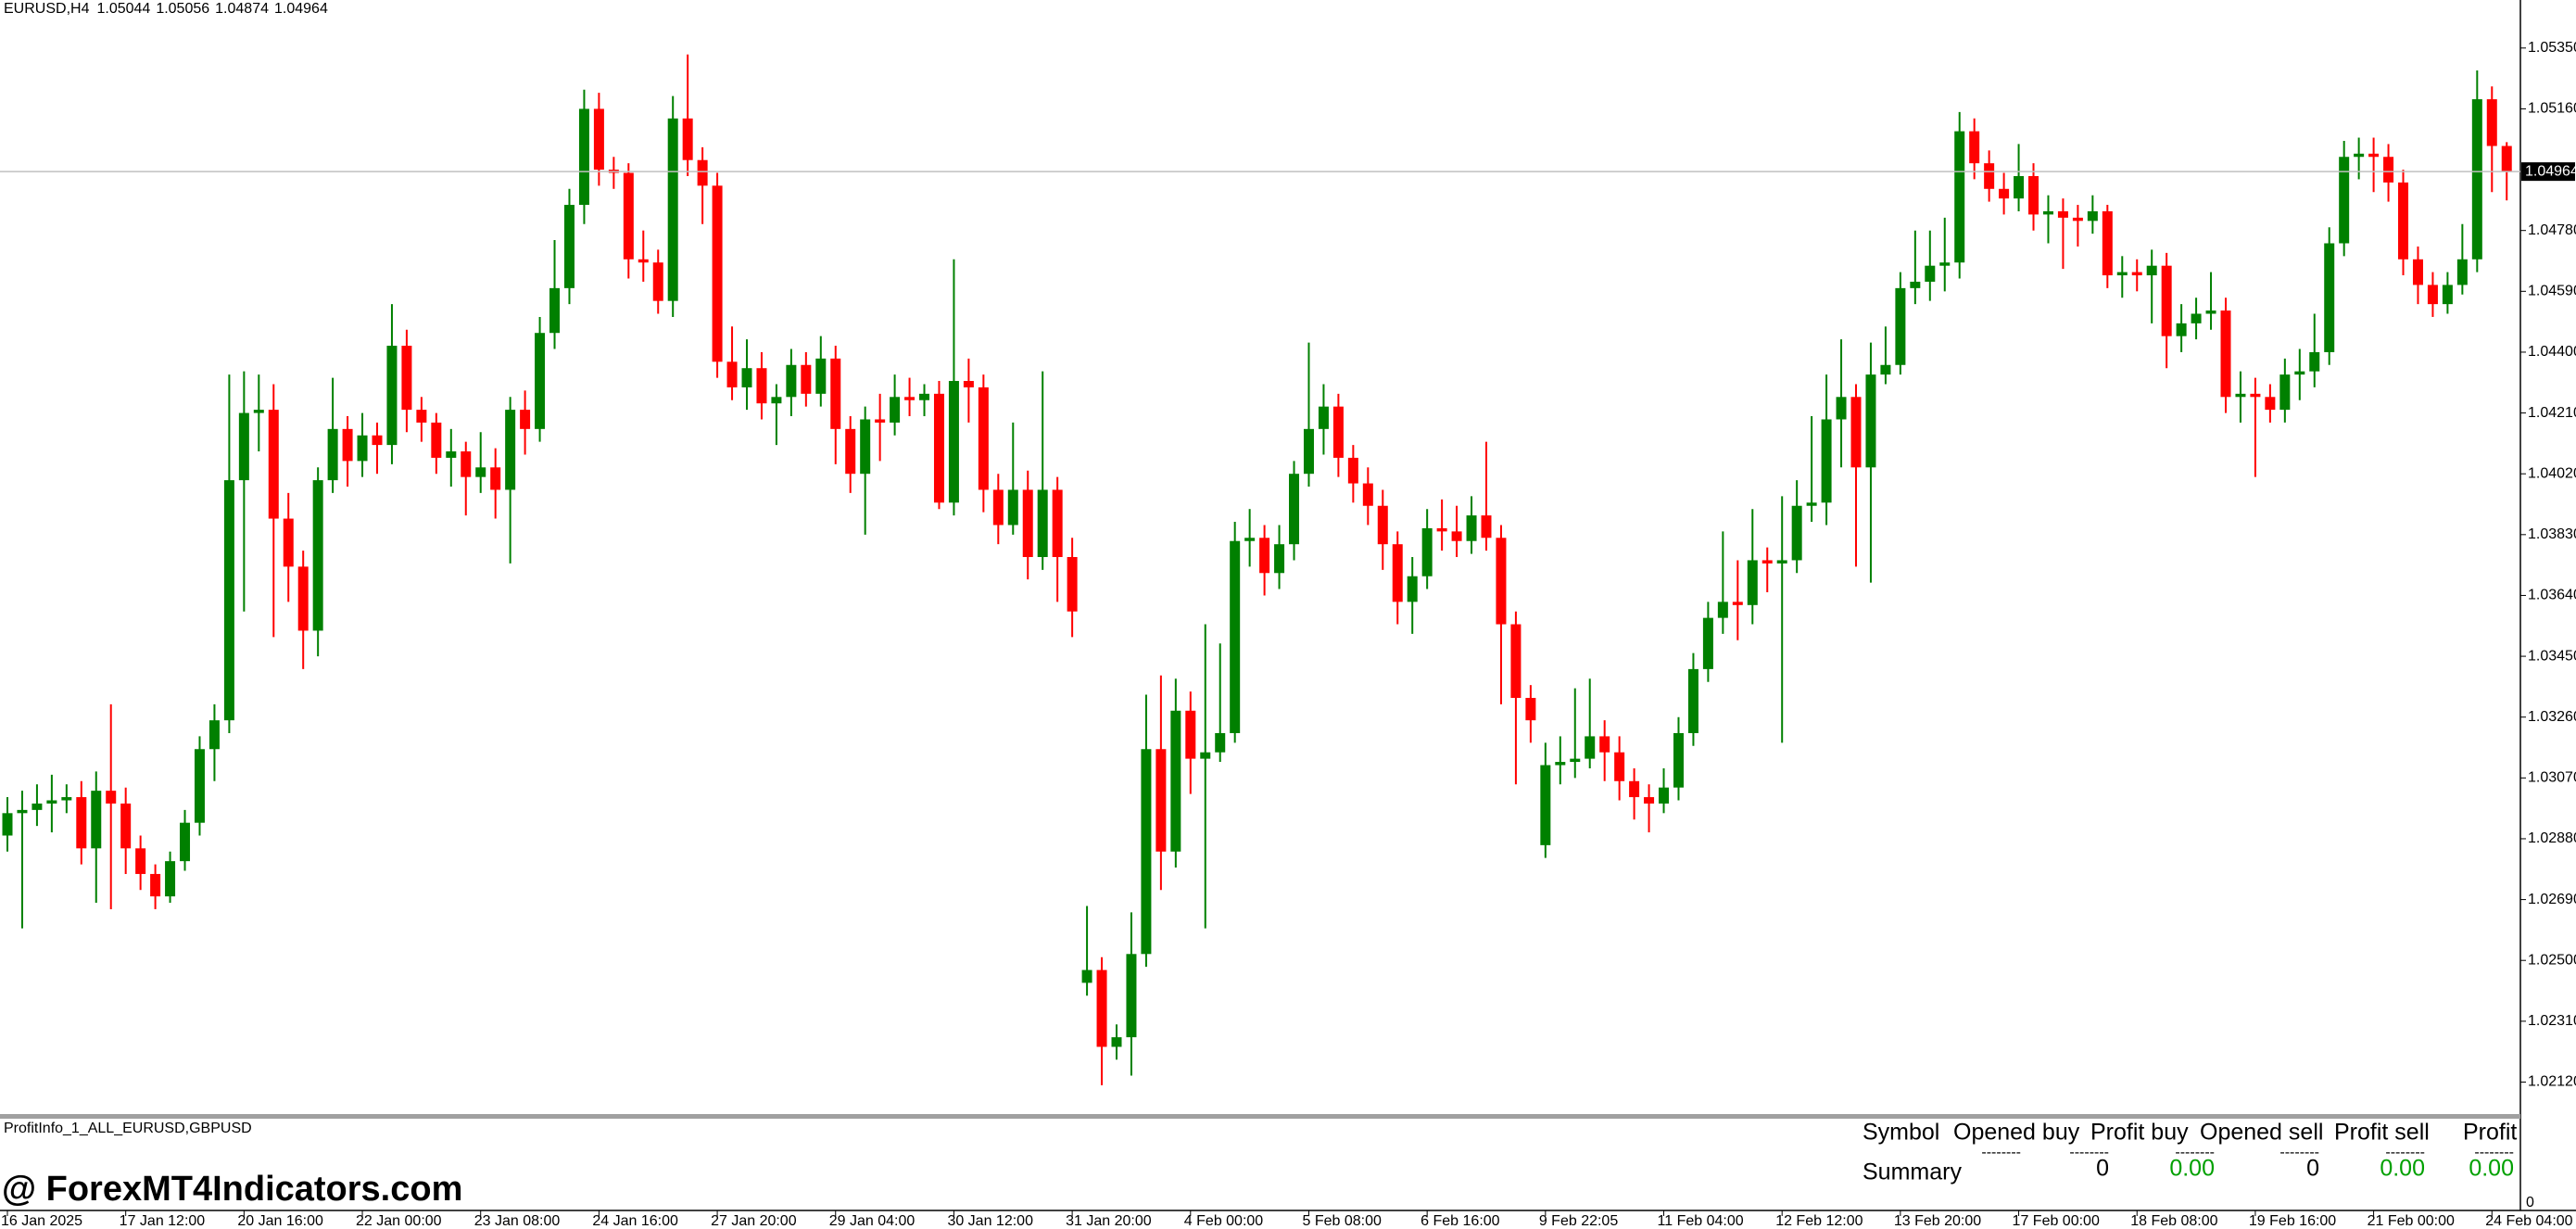  Describe the element at coordinates (1461, 1221) in the screenshot. I see `x-tick-label: 6 Feb 16:00` at that location.